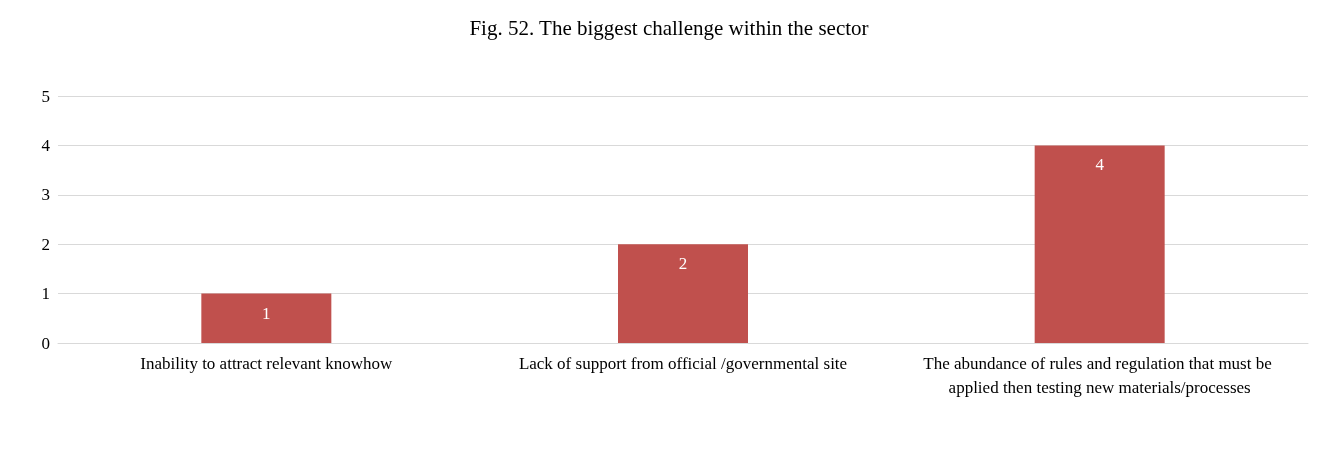 This screenshot has width=1338, height=453. Describe the element at coordinates (683, 264) in the screenshot. I see `data-label: 2` at that location.